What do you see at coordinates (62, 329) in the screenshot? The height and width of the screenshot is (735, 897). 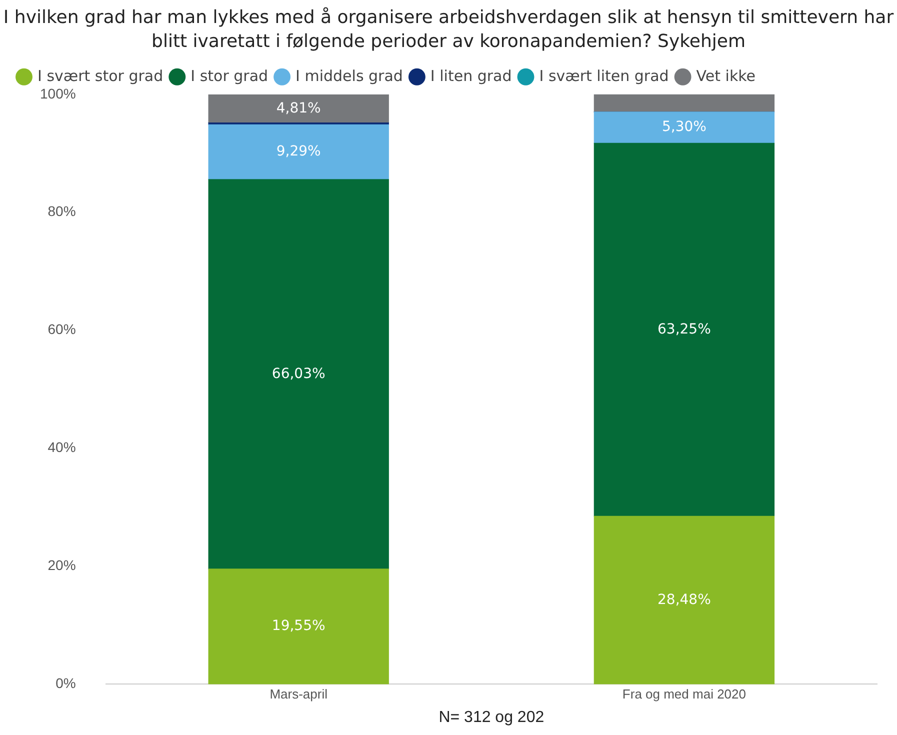 I see `y-tick-label: 60%` at bounding box center [62, 329].